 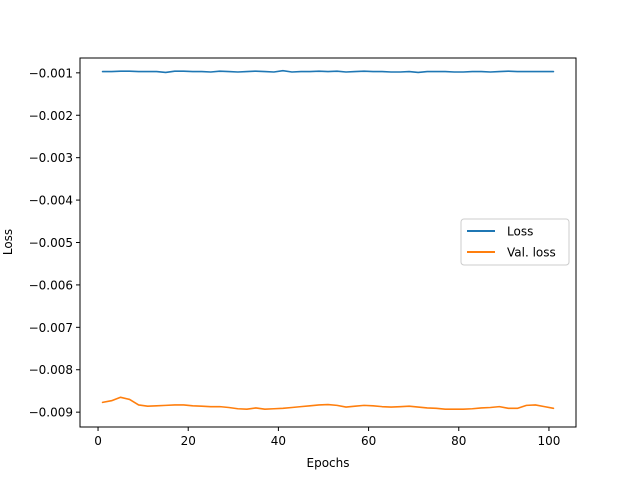 I want to click on legend: Loss Val. loss, so click(x=515, y=242).